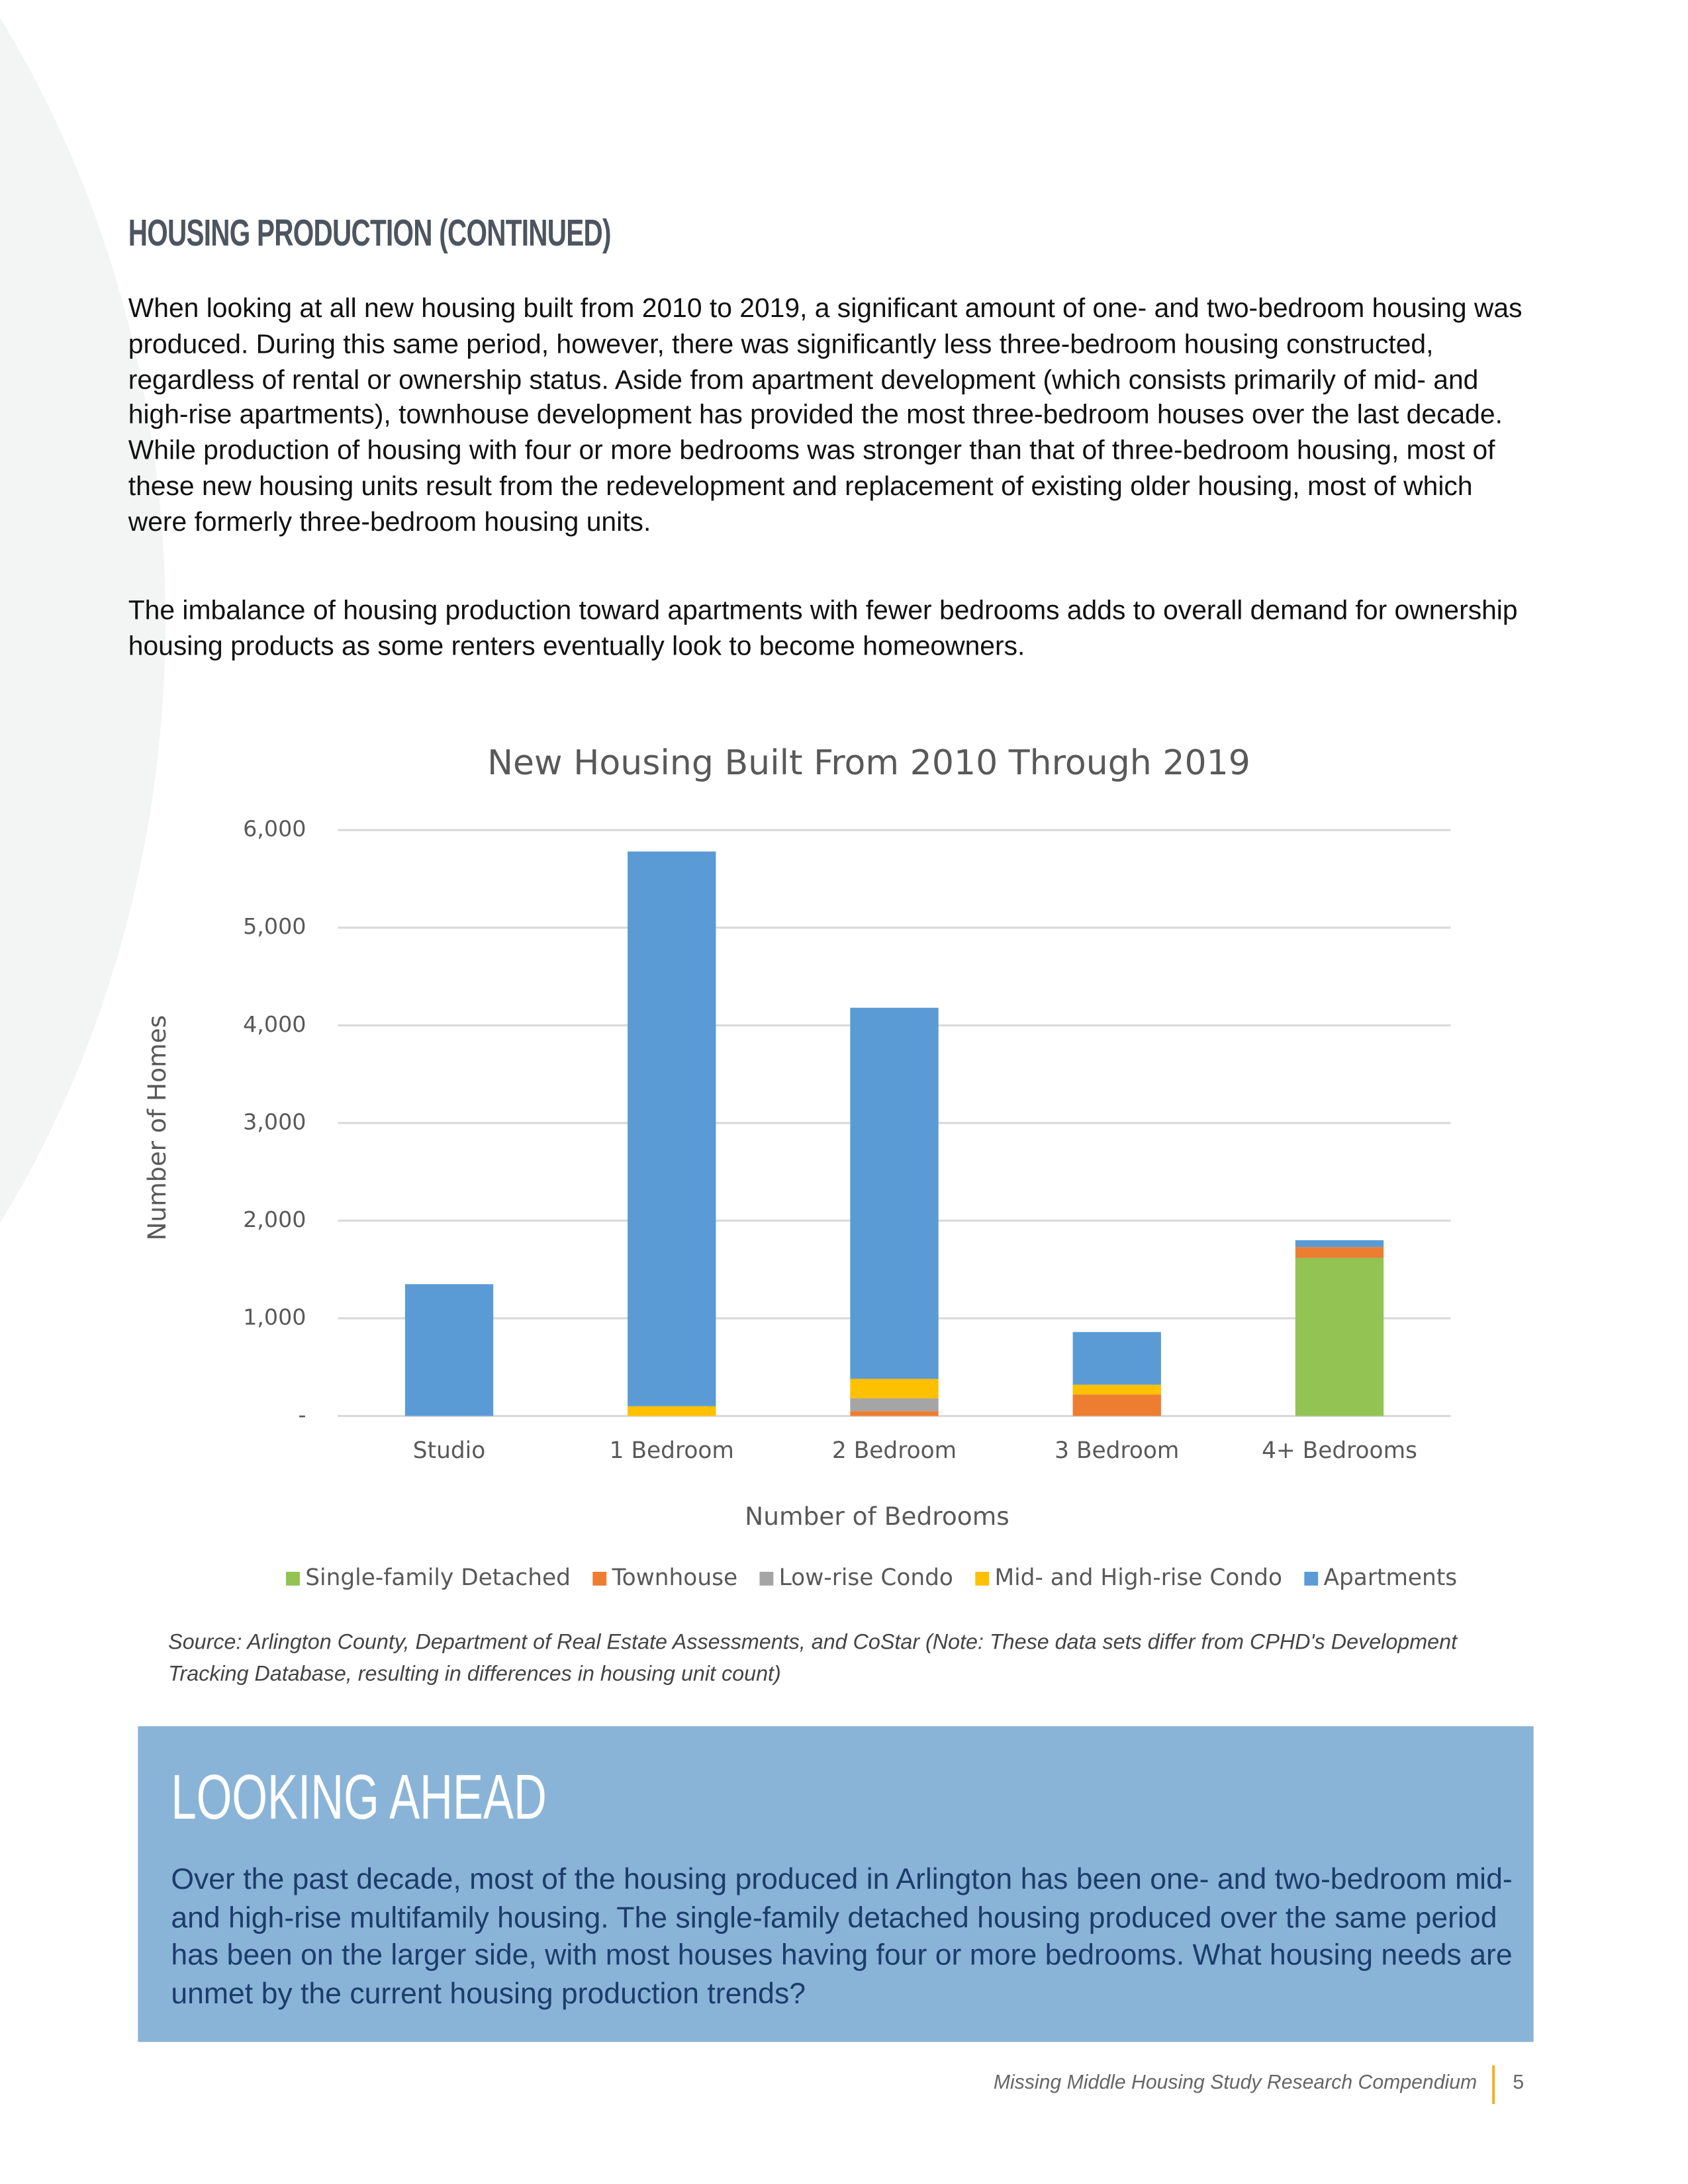  What do you see at coordinates (866, 1578) in the screenshot?
I see `legend-label: Low-rise Condo` at bounding box center [866, 1578].